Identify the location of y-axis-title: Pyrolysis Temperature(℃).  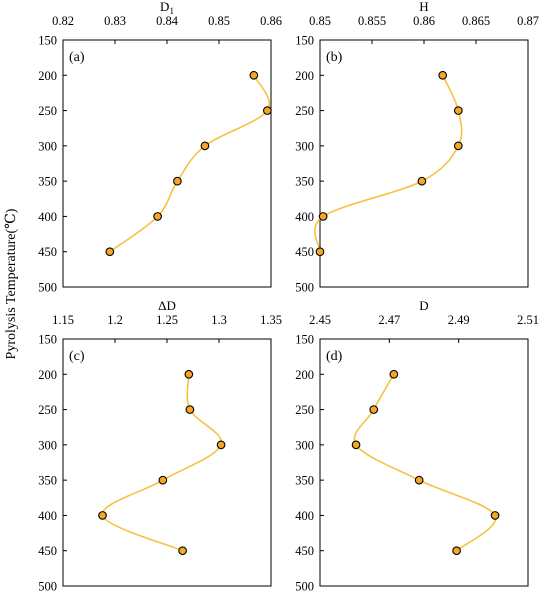
(11, 283).